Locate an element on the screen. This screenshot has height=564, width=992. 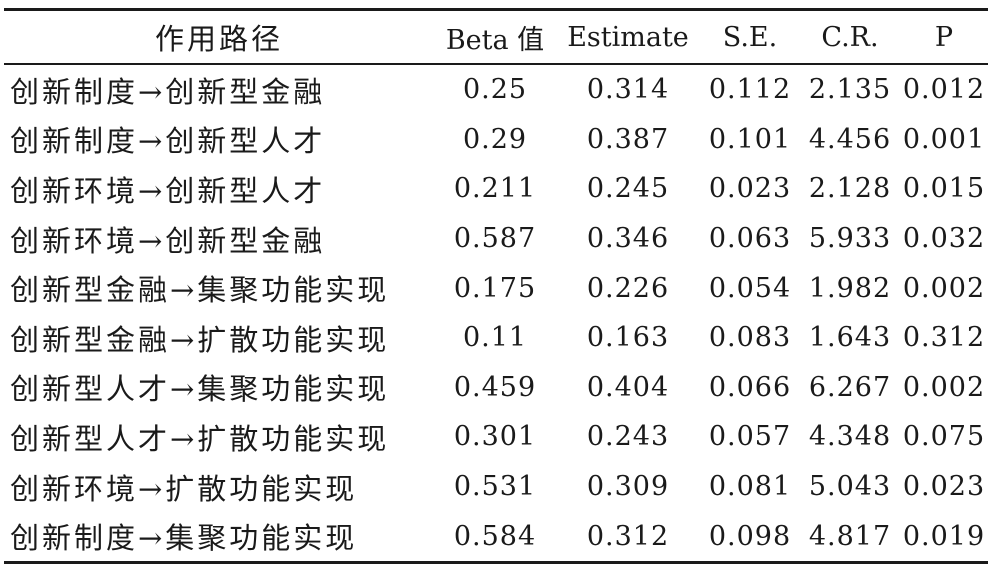
cell-beta: 0.11 is located at coordinates (495, 338).